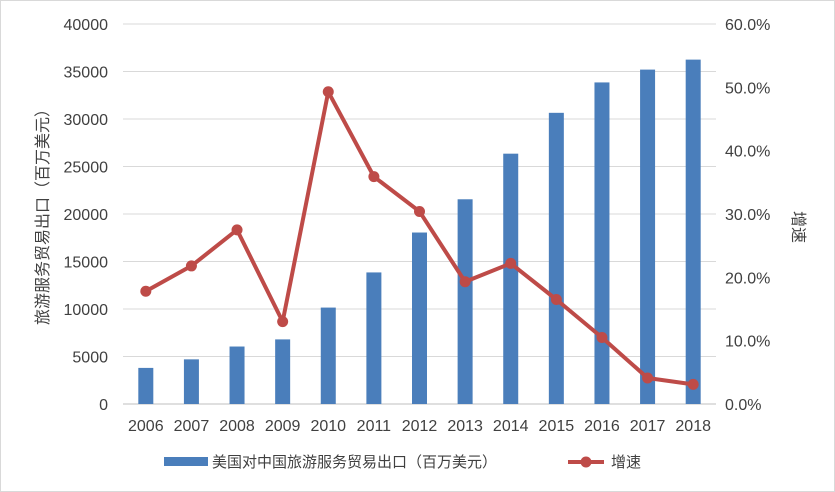  I want to click on growth-point-2017, so click(648, 378).